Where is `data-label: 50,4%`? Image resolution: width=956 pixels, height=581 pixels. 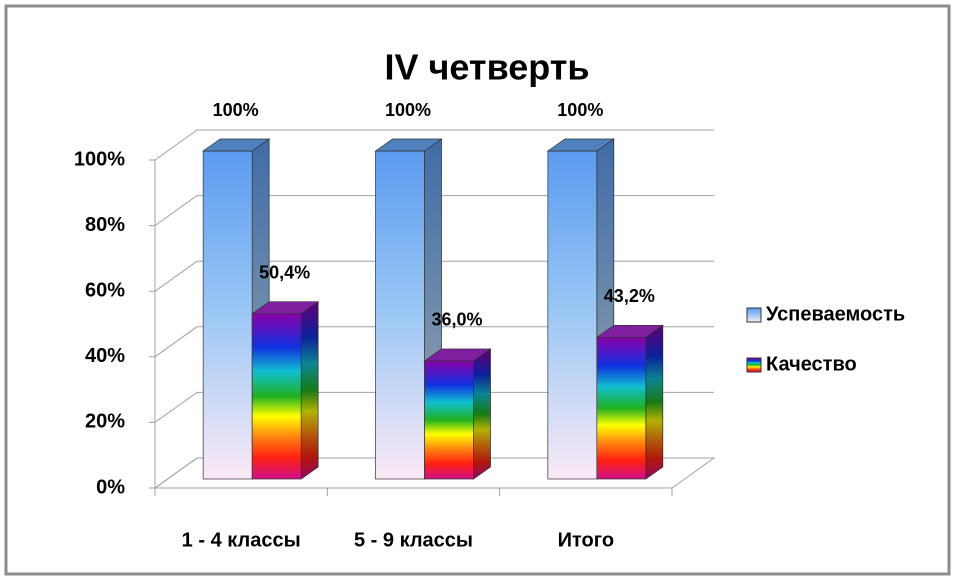 data-label: 50,4% is located at coordinates (284, 272).